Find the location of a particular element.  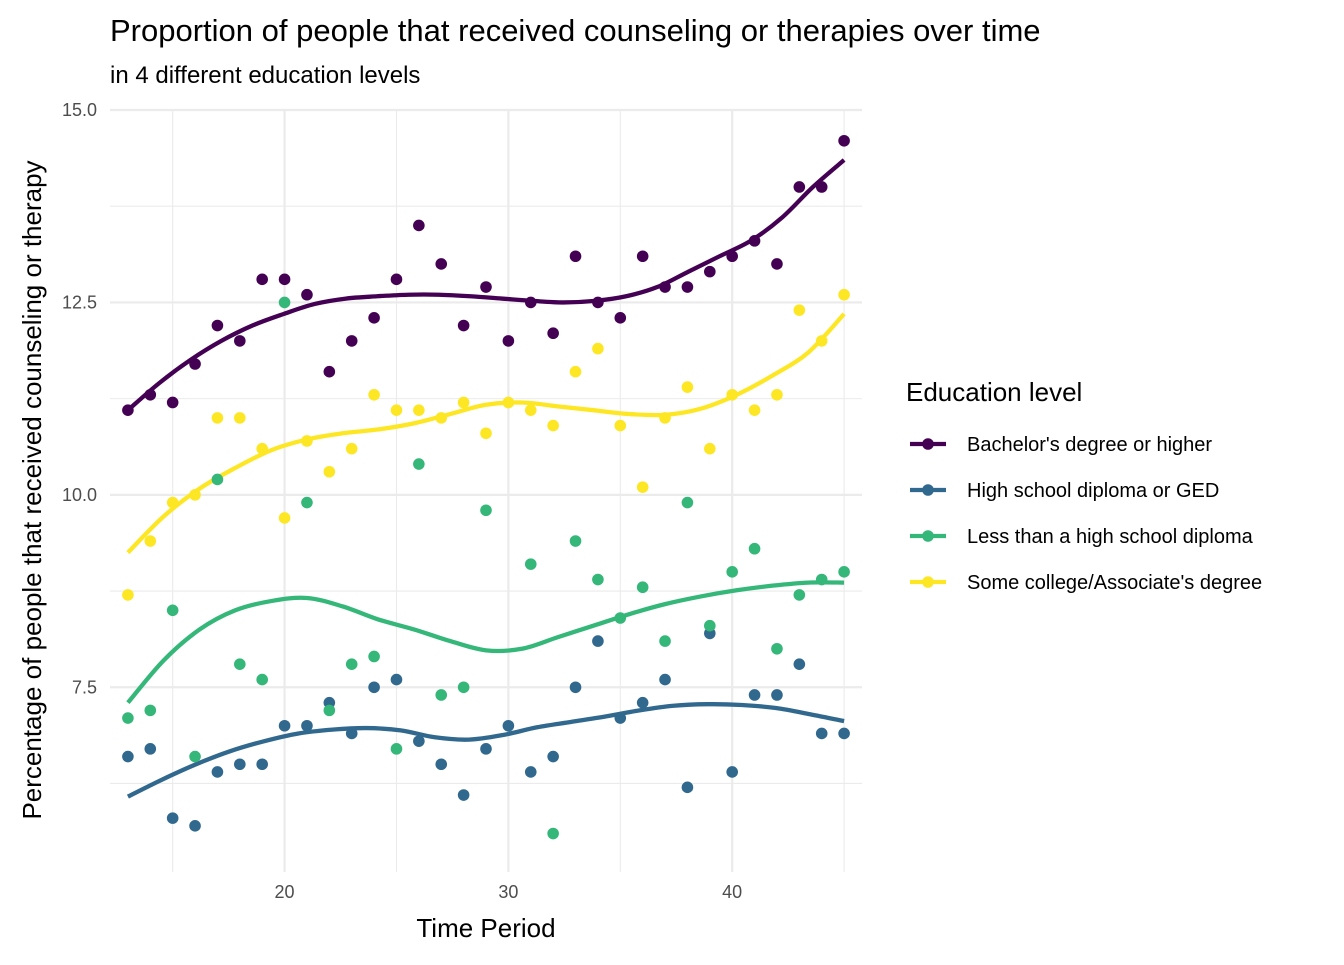

legend-label: Some college/Associate's degree is located at coordinates (1114, 583).